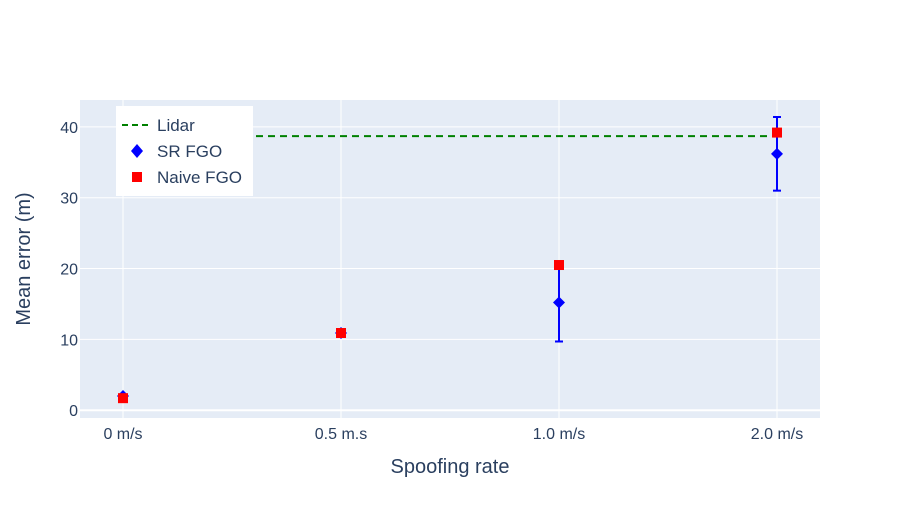 The height and width of the screenshot is (505, 900). Describe the element at coordinates (450, 467) in the screenshot. I see `x-axis-title: Spoofing rate` at that location.